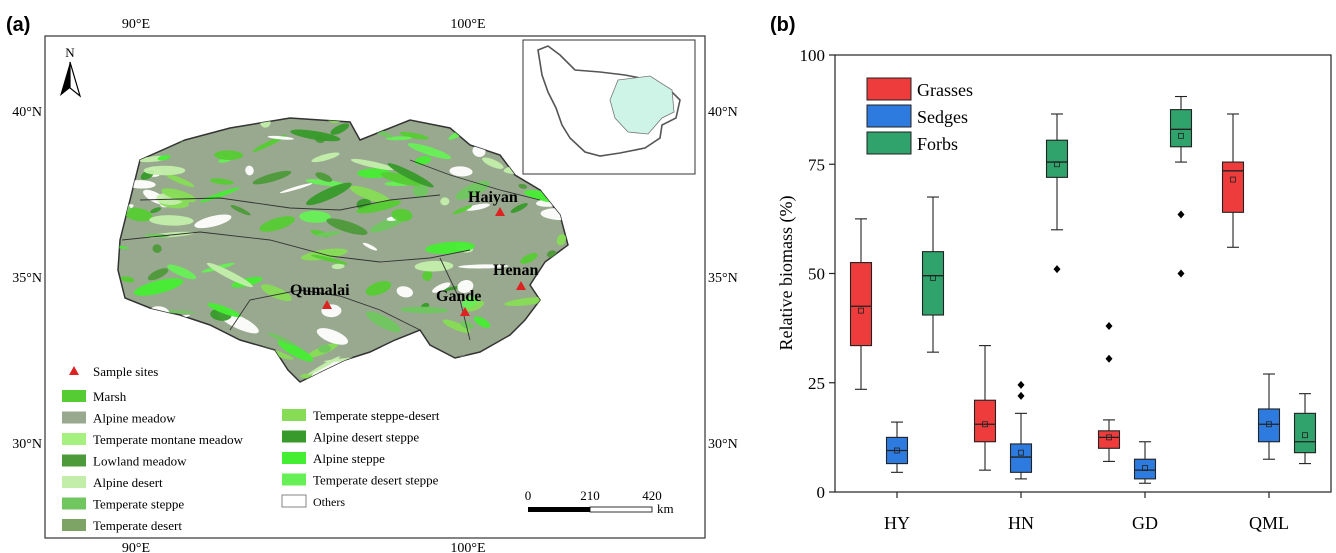  I want to click on y-tick-label: 25, so click(816, 383).